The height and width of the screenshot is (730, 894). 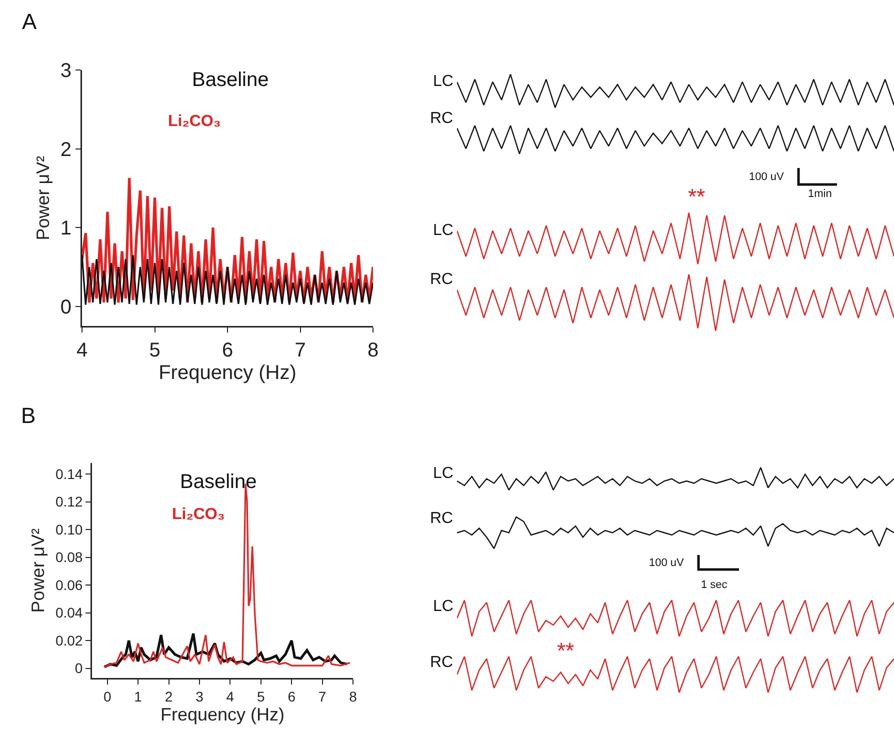 What do you see at coordinates (168, 696) in the screenshot?
I see `x-tick-label: 2` at bounding box center [168, 696].